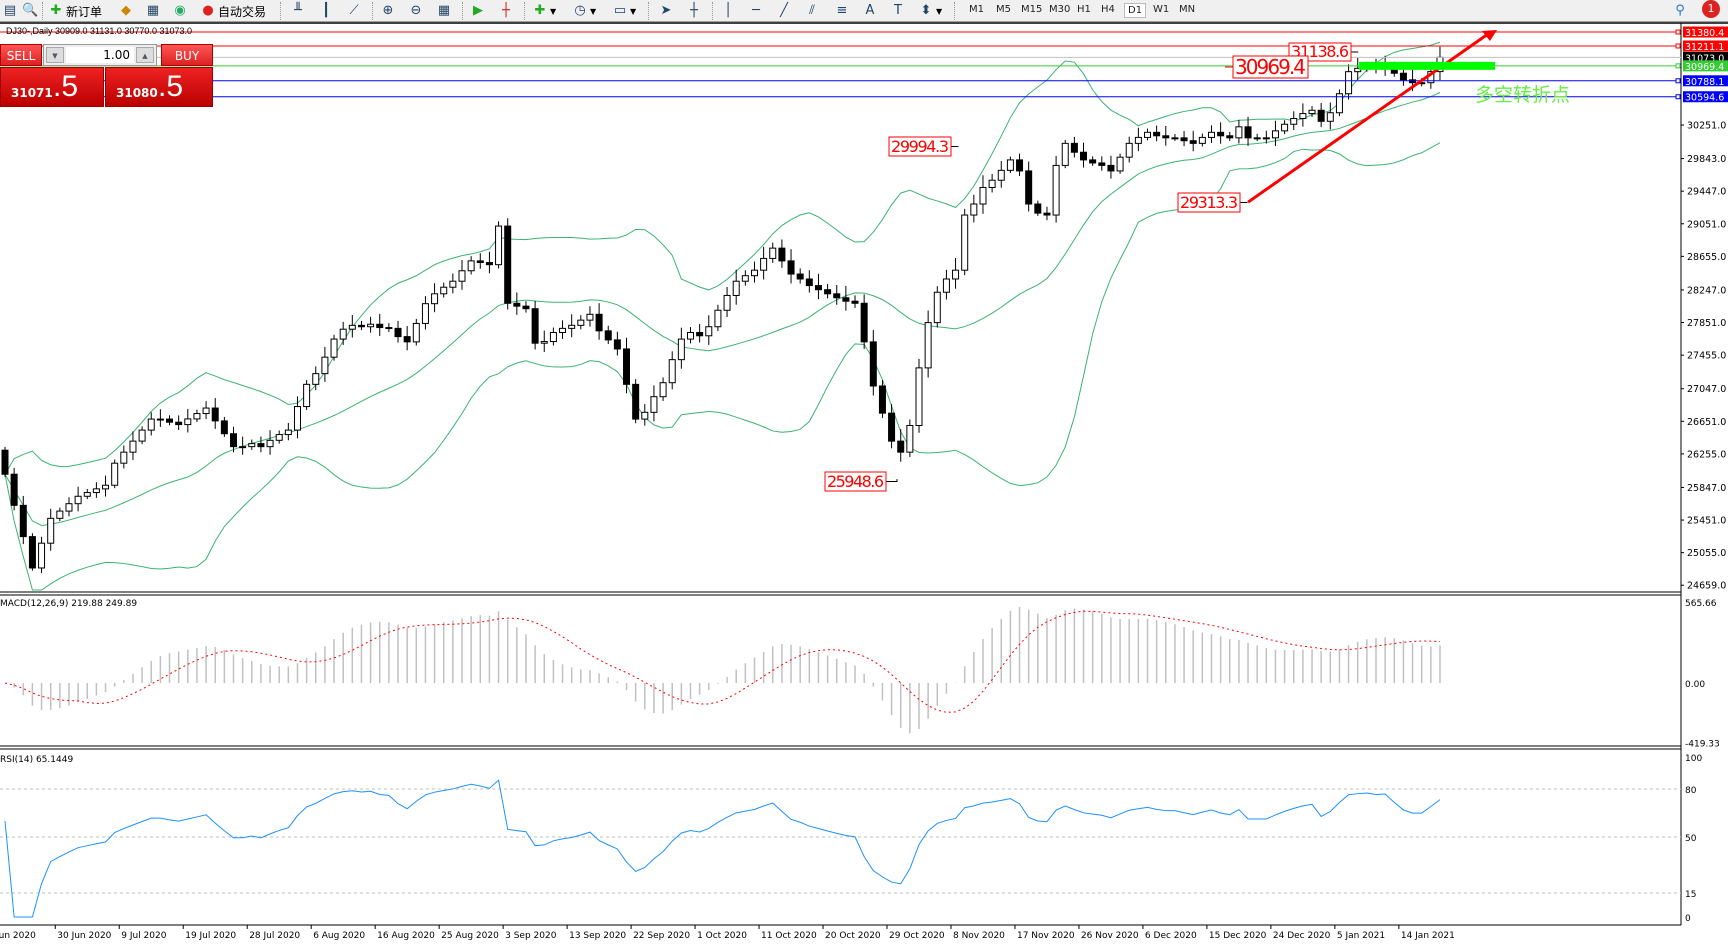  What do you see at coordinates (388, 10) in the screenshot?
I see `zoom-in-icon: ⊕` at bounding box center [388, 10].